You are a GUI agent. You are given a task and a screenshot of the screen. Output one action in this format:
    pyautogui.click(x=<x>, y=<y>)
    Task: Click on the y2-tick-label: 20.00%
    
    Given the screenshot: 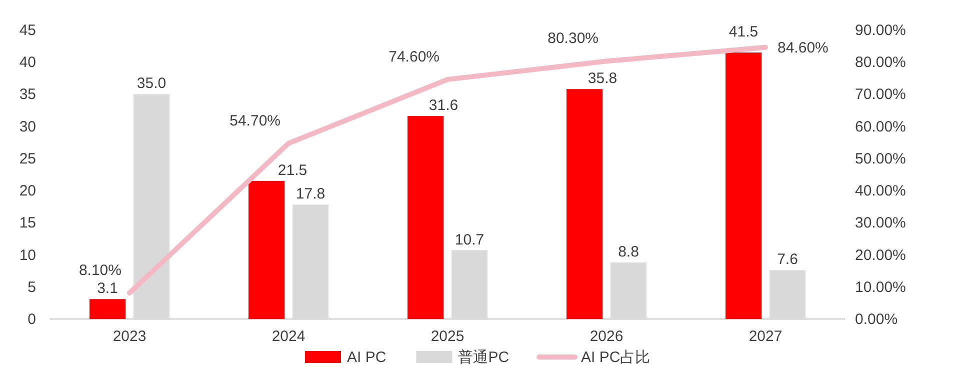 What is the action you would take?
    pyautogui.click(x=880, y=255)
    